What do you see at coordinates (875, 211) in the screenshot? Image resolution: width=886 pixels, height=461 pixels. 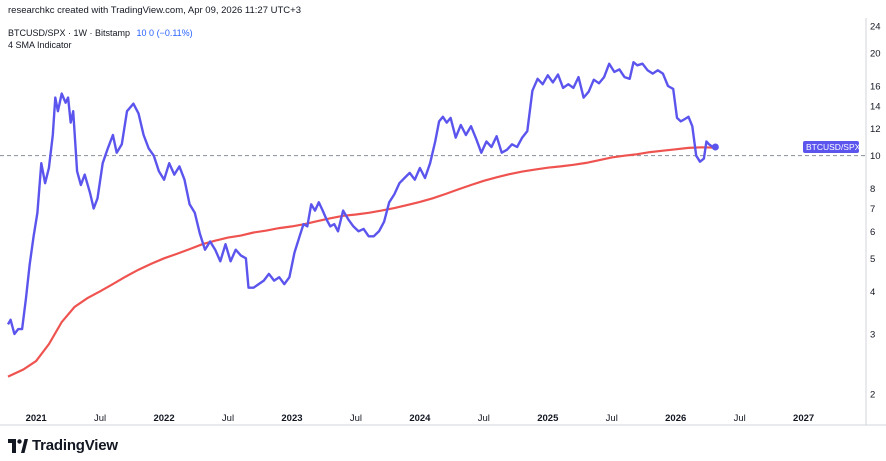 I see `y-axis: 2 3 4 5 6 7 8 10 12 14 16 20 24` at bounding box center [875, 211].